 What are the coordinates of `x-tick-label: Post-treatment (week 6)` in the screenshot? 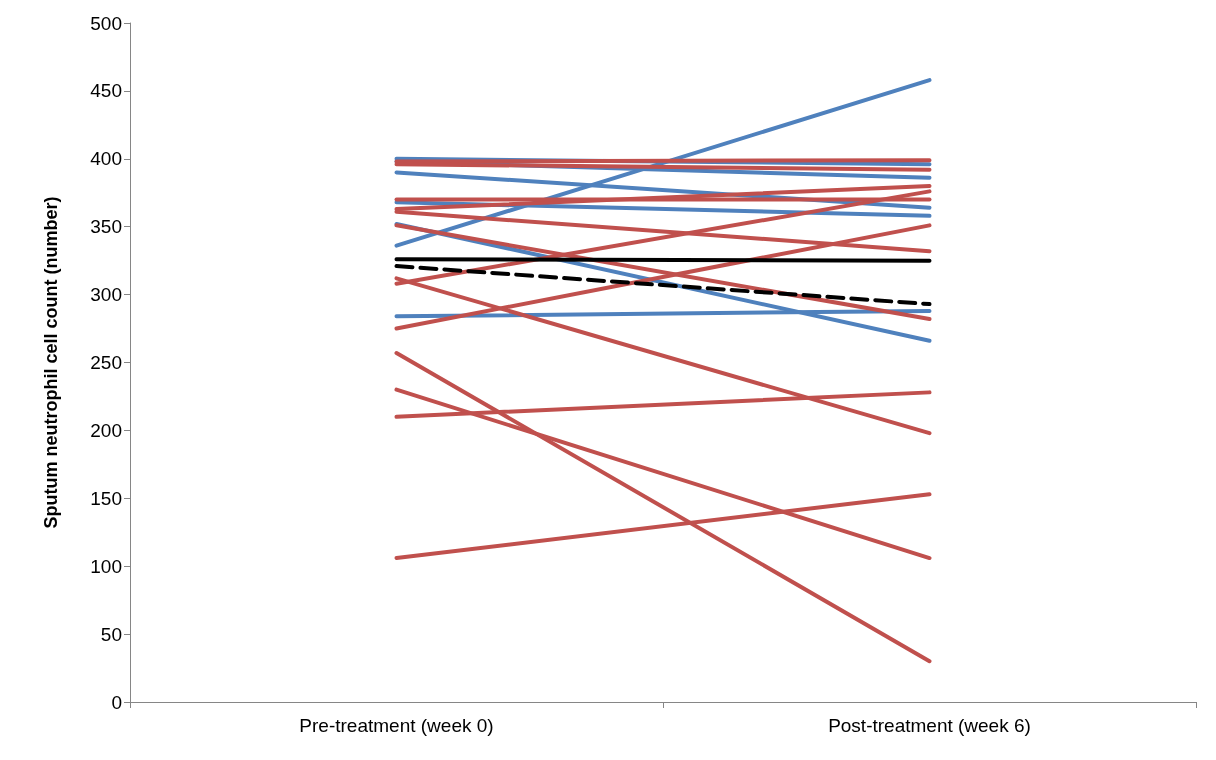 It's located at (929, 725).